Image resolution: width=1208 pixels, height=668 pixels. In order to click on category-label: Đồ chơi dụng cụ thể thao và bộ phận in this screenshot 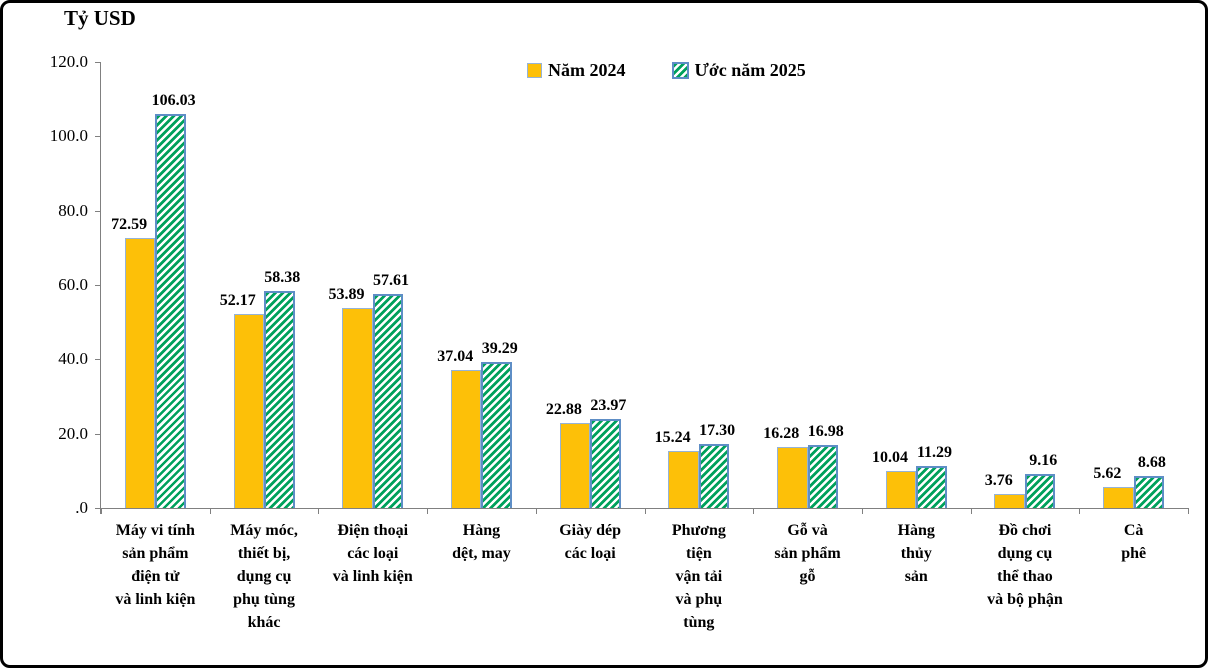, I will do `click(1025, 565)`.